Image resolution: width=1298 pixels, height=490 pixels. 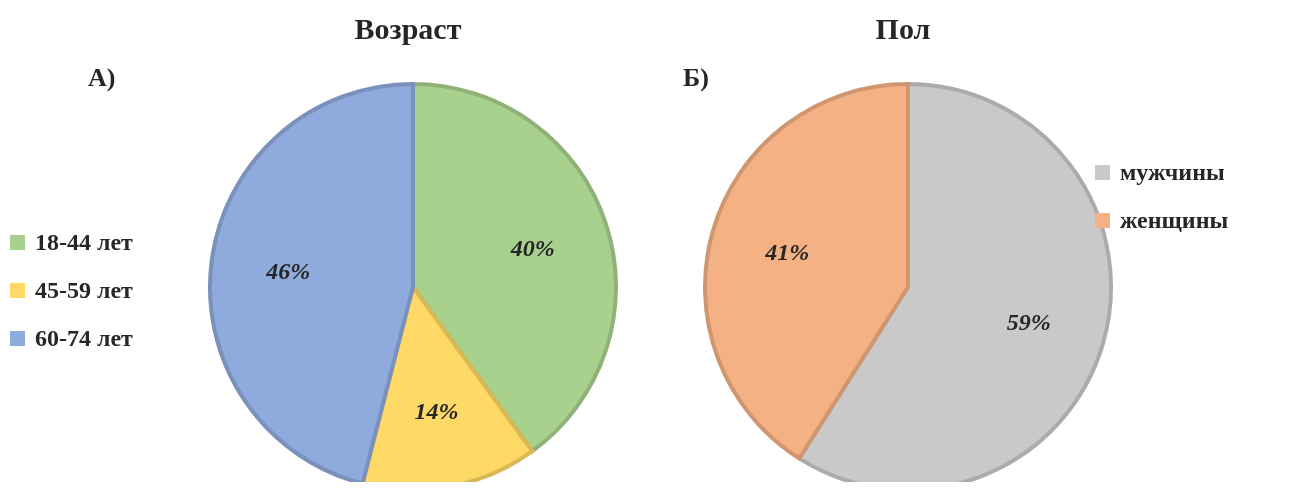 What do you see at coordinates (532, 248) in the screenshot?
I see `data-label: 40%` at bounding box center [532, 248].